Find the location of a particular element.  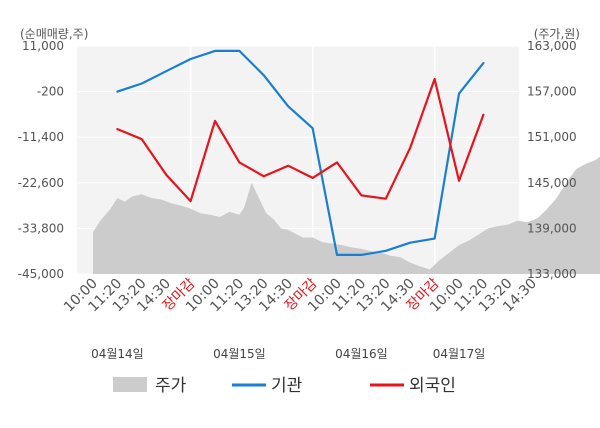

legend: 주가 기관 외국인 is located at coordinates (284, 386).